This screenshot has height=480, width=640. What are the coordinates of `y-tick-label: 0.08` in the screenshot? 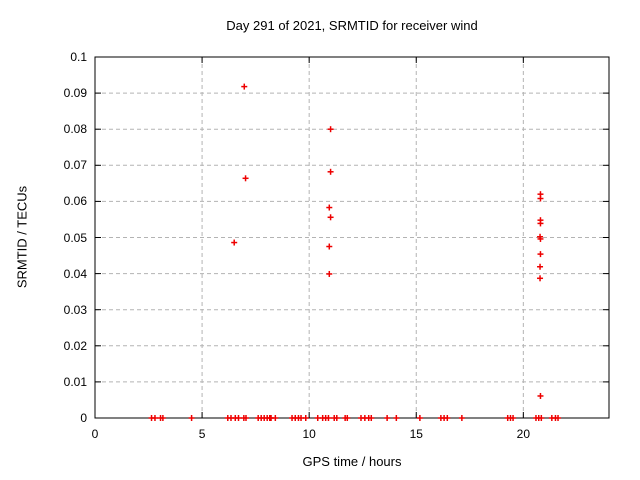 It's located at (75, 129).